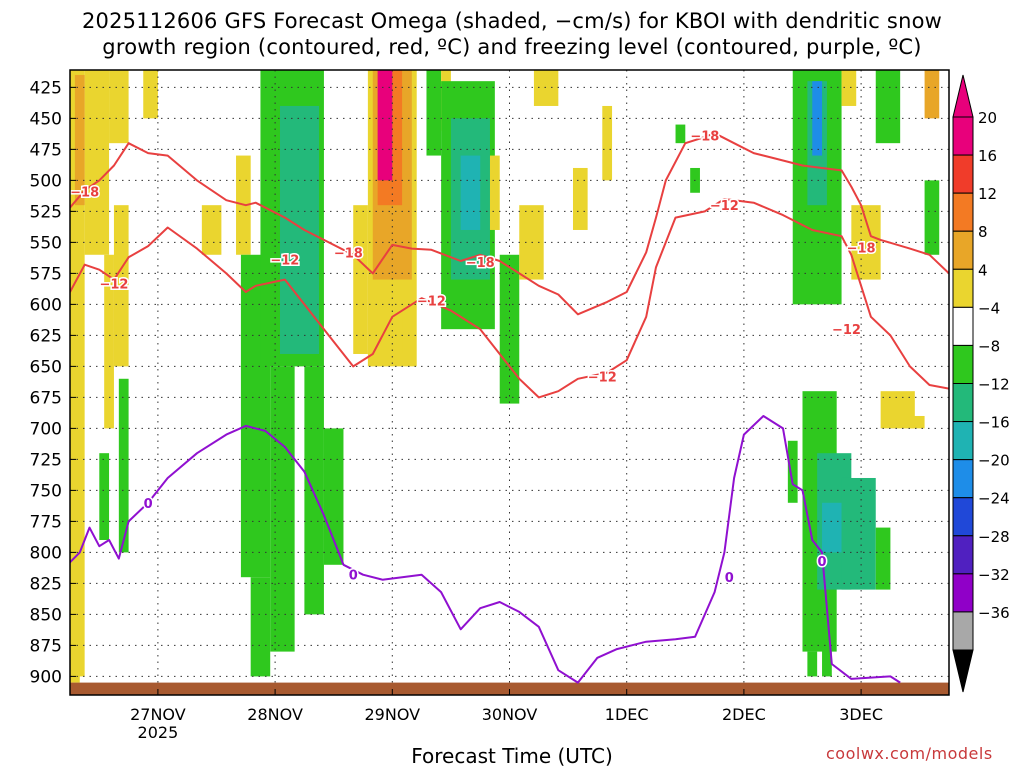 This screenshot has width=1024, height=768. What do you see at coordinates (46, 553) in the screenshot?
I see `y-tick-label-15: 800` at bounding box center [46, 553].